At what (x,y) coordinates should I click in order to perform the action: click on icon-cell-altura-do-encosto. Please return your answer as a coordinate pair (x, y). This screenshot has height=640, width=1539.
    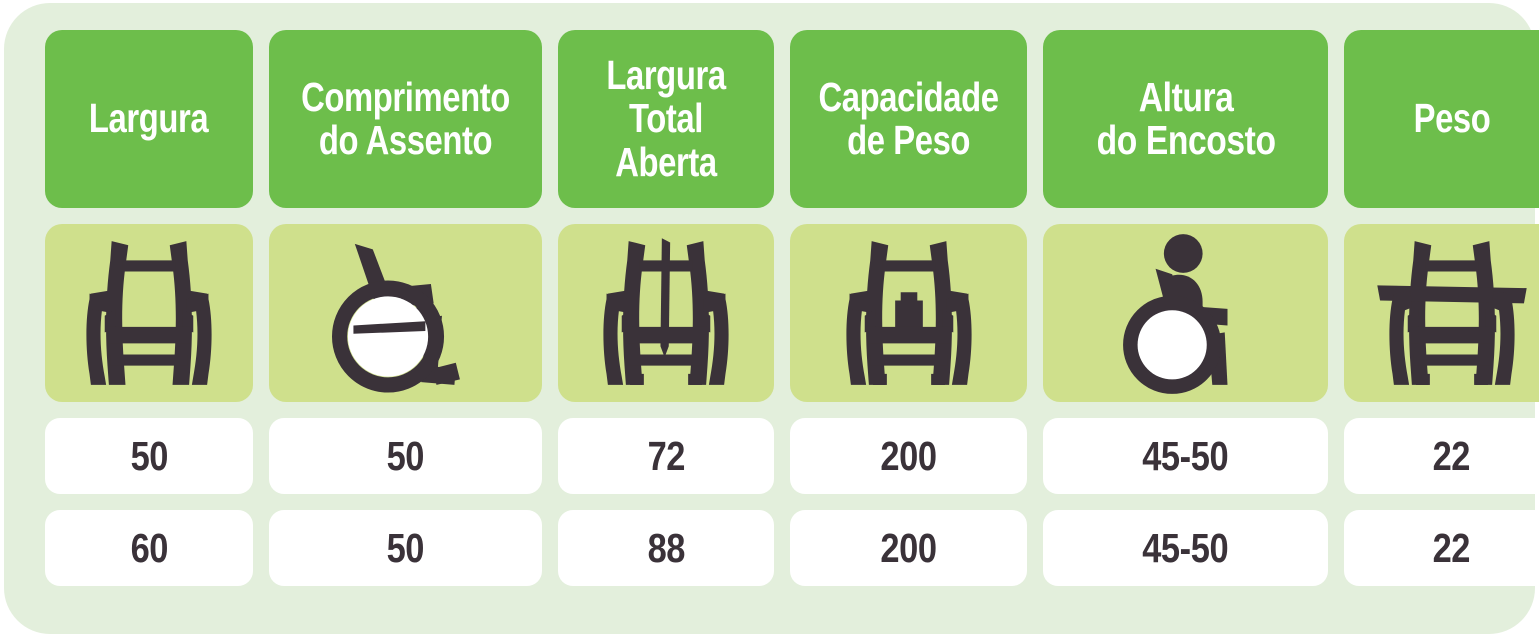
    Looking at the image, I should click on (1186, 313).